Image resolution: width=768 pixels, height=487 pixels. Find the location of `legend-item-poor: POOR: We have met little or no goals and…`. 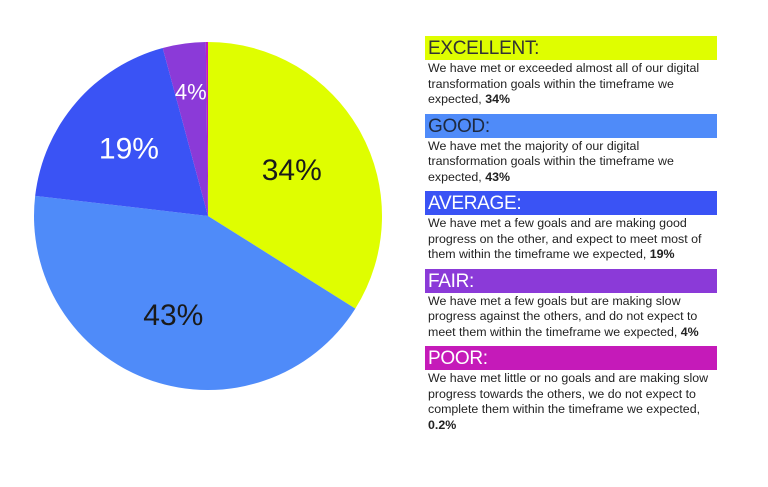

legend-item-poor: POOR: We have met little or no goals and… is located at coordinates (571, 389).